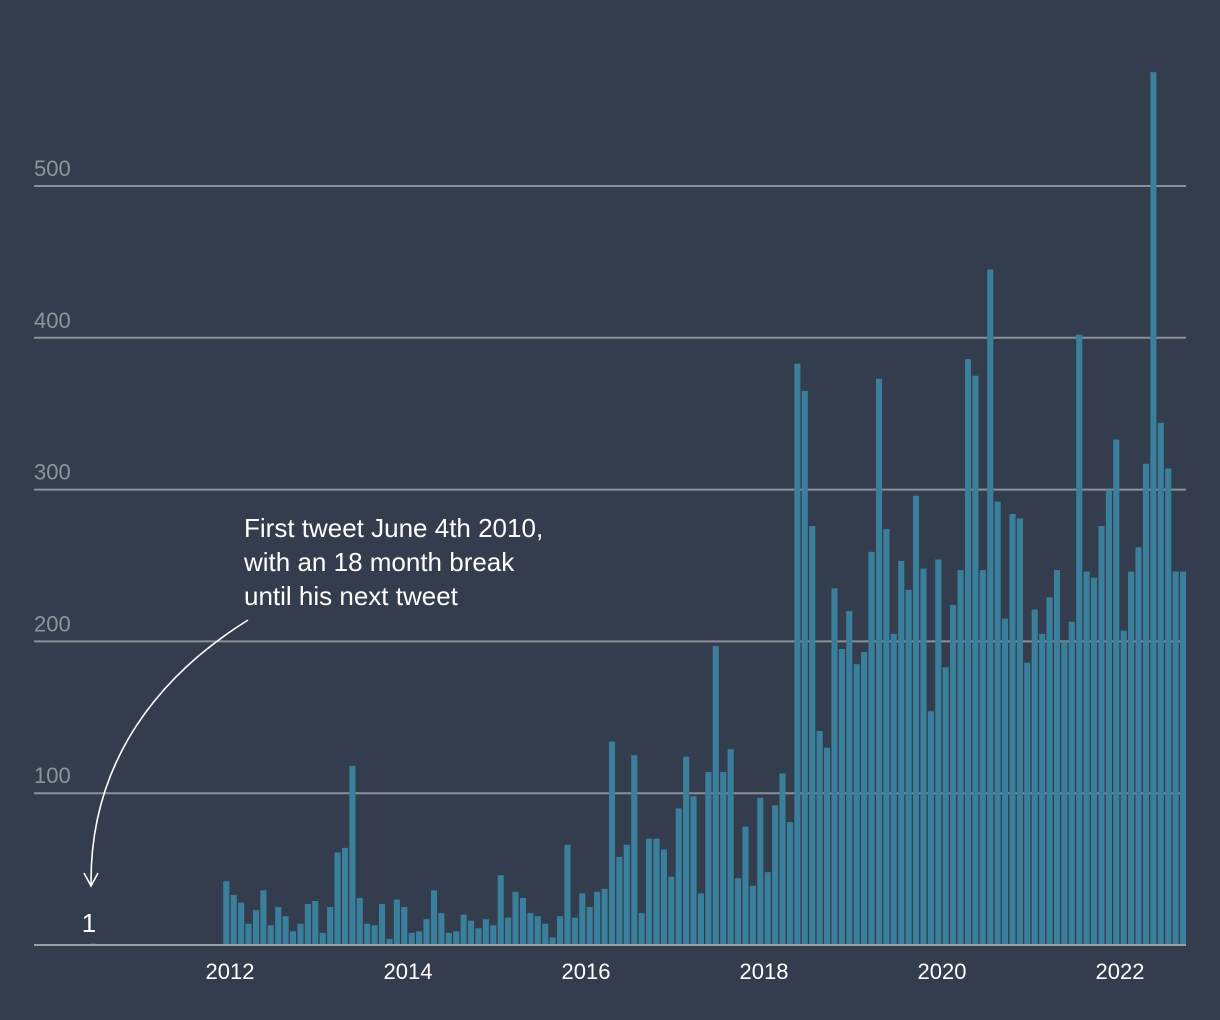  What do you see at coordinates (408, 971) in the screenshot?
I see `x-tick-label-2014: 2014` at bounding box center [408, 971].